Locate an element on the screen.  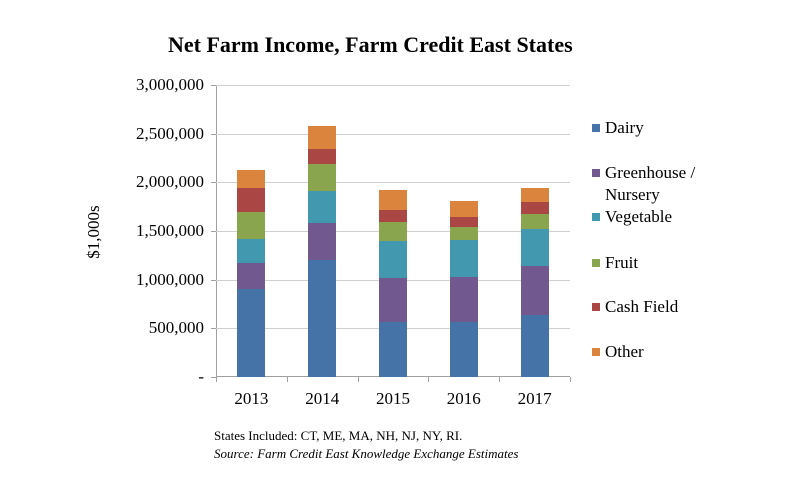
y-tick-label: 3,000,000 is located at coordinates (170, 84).